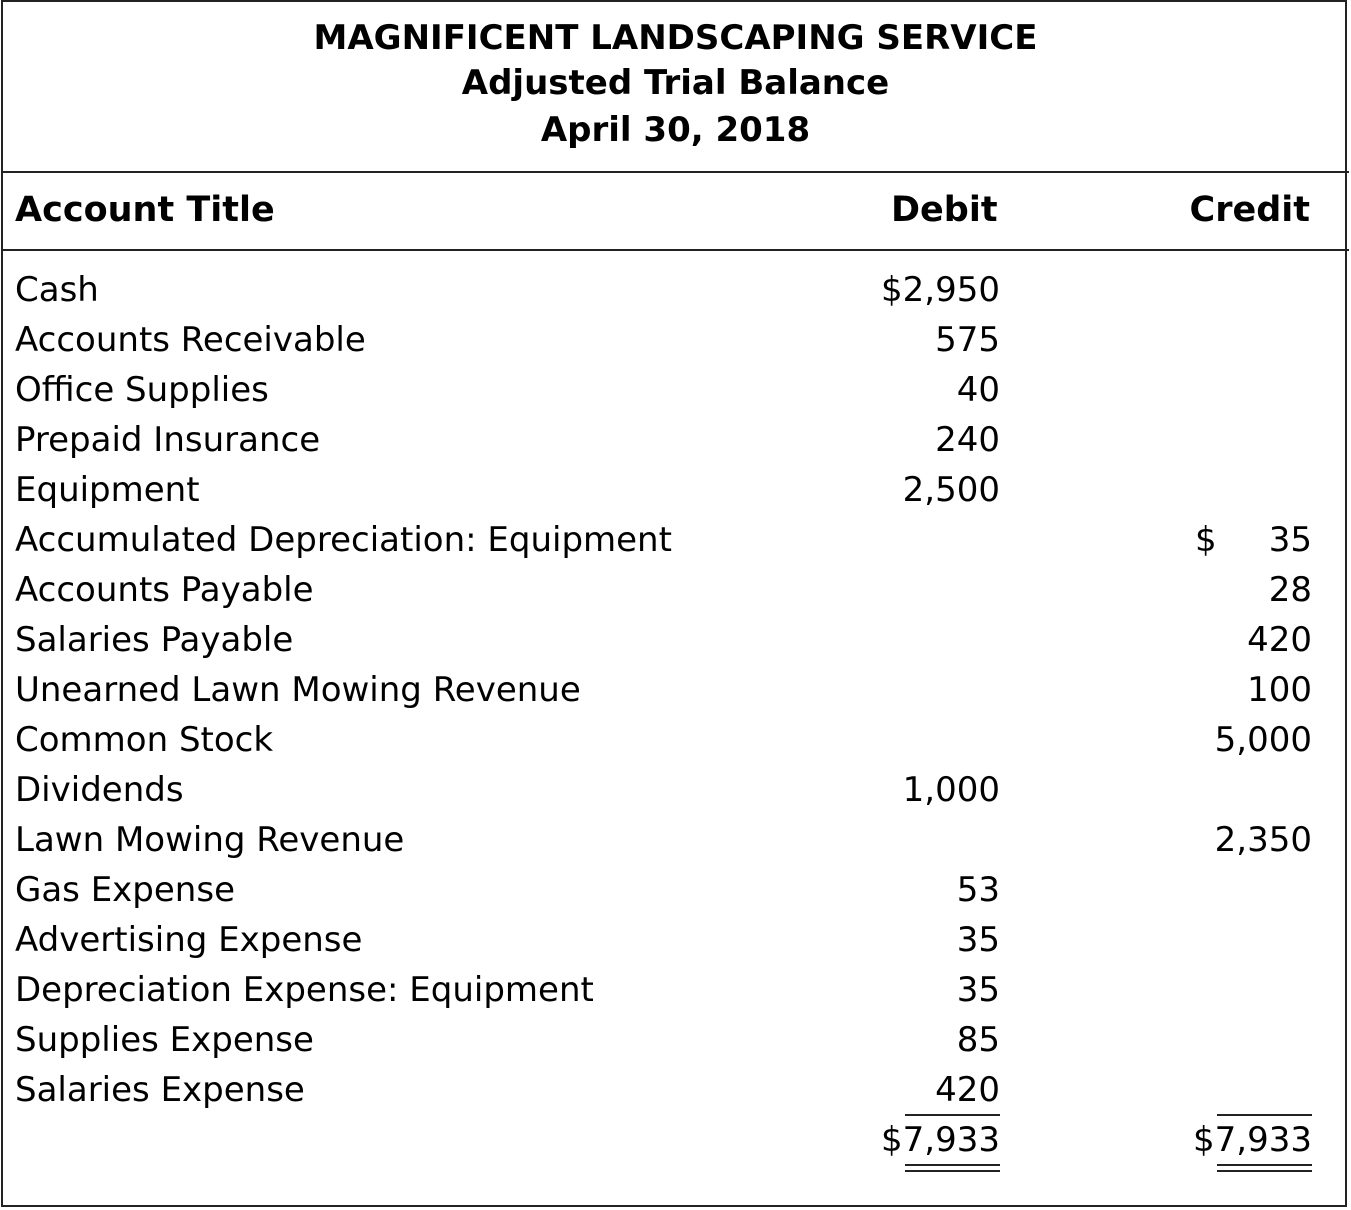 This screenshot has height=1210, width=1351. Describe the element at coordinates (189, 940) in the screenshot. I see `account-title: Advertising Expense` at that location.